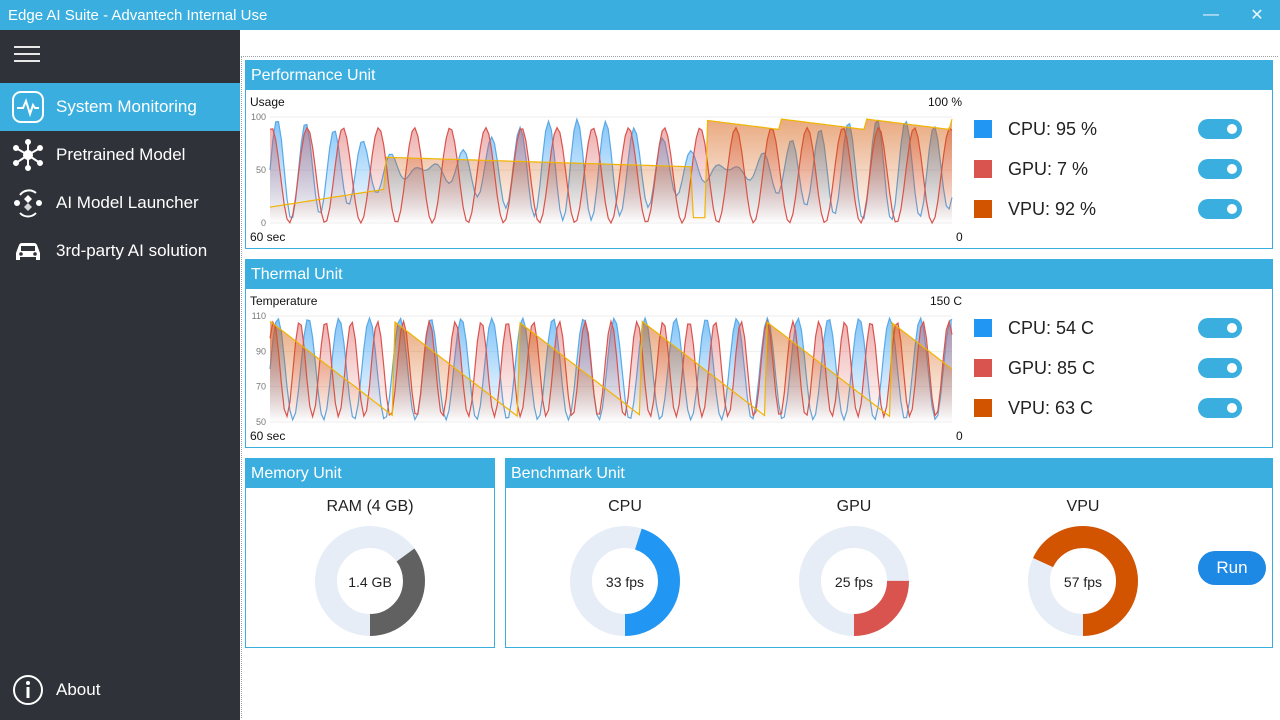 This screenshot has height=720, width=1280. Describe the element at coordinates (1053, 128) in the screenshot. I see `legend-label: CPU: 95 %` at that location.